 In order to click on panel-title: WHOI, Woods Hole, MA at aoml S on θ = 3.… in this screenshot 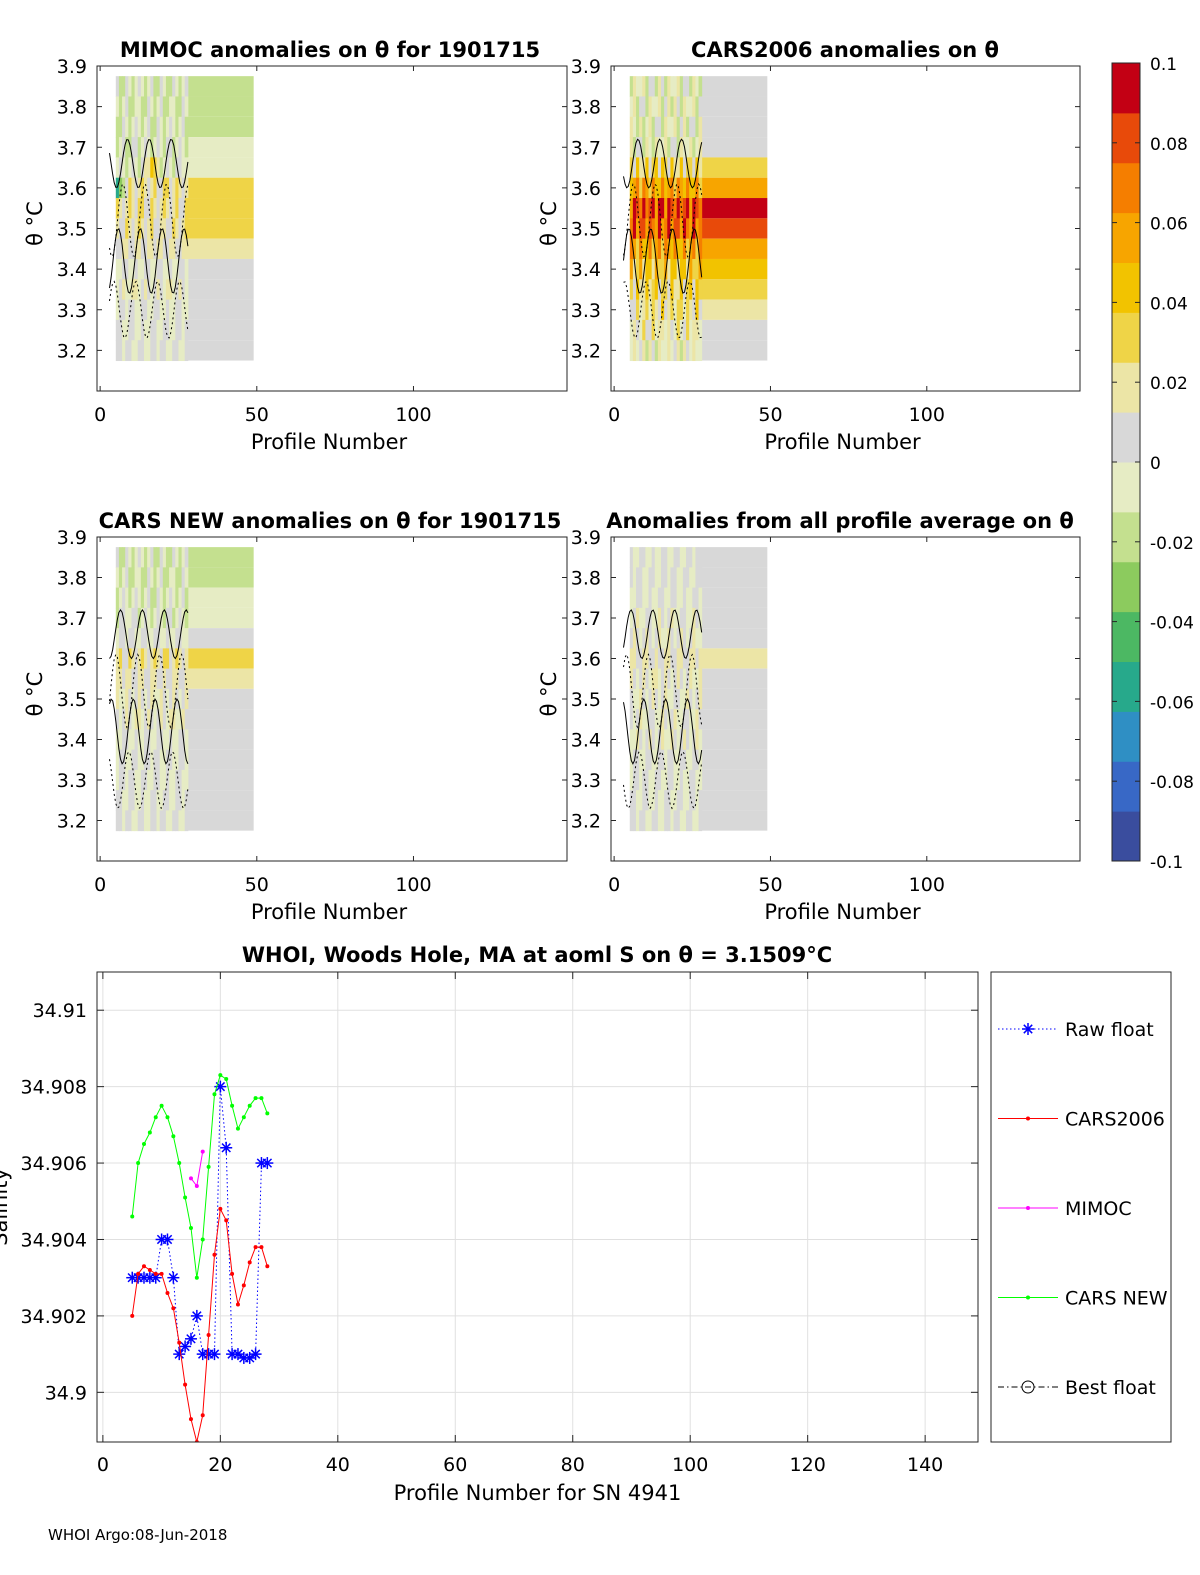, I will do `click(537, 955)`.